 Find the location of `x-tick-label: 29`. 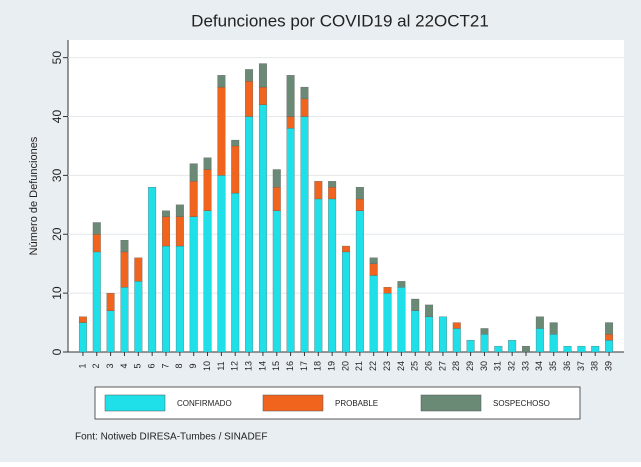

x-tick-label: 29 is located at coordinates (470, 366).